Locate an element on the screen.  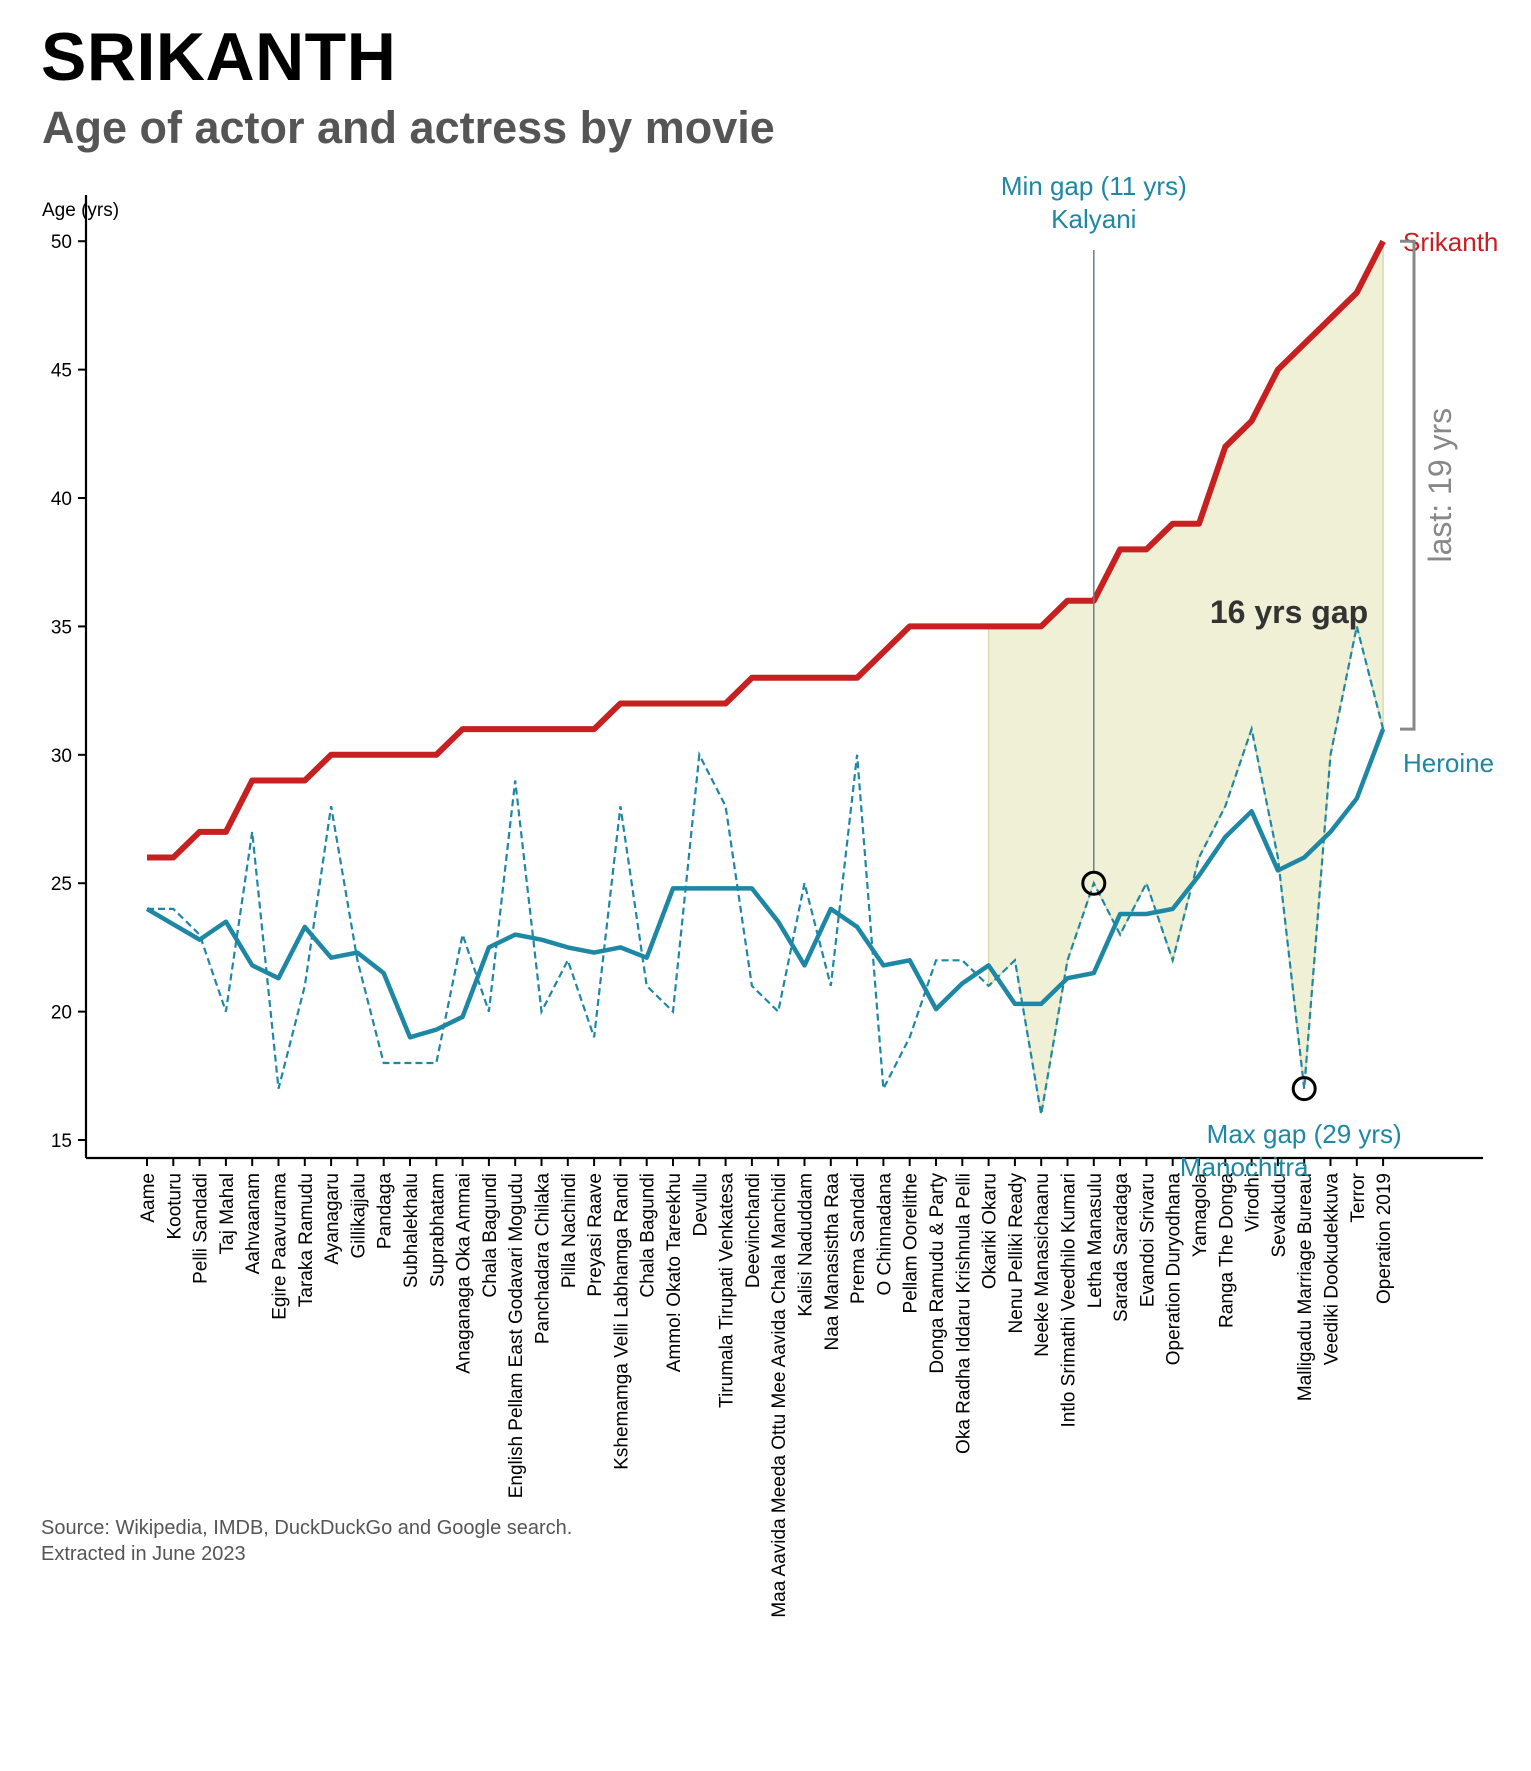
x-tick-label: Deevinchandi is located at coordinates (753, 1230).